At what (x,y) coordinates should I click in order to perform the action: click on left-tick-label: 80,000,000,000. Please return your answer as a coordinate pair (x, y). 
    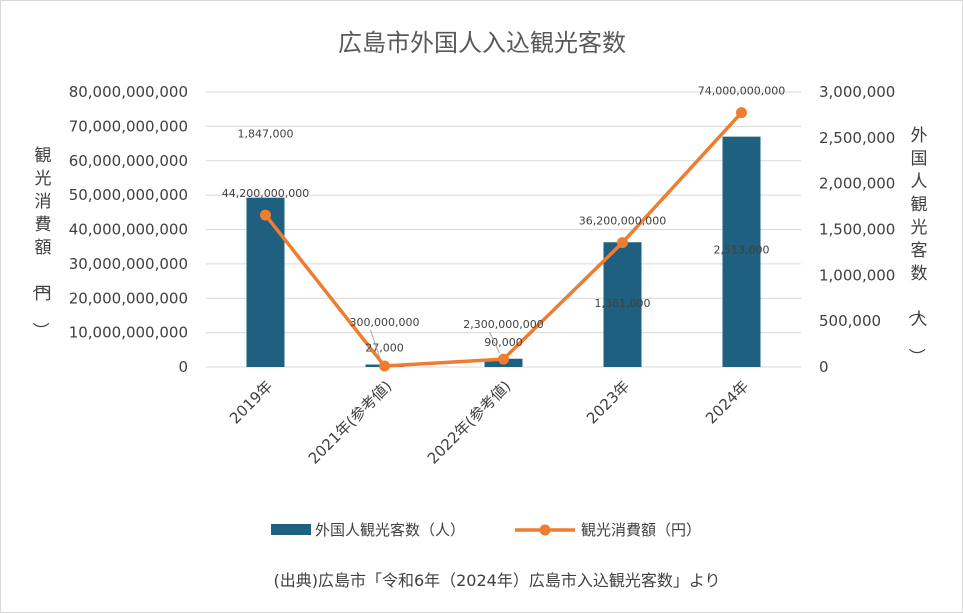
    Looking at the image, I should click on (128, 92).